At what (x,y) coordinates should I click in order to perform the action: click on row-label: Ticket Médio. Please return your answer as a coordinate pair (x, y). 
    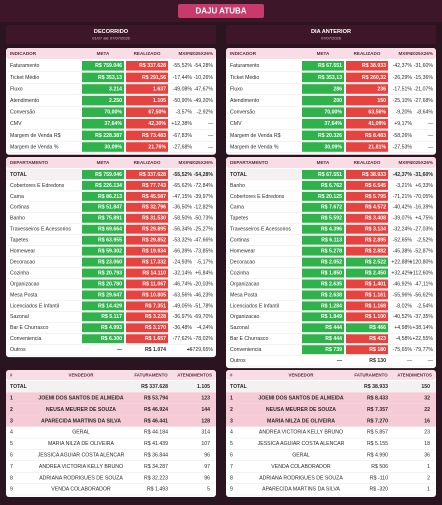
    Looking at the image, I should click on (244, 78).